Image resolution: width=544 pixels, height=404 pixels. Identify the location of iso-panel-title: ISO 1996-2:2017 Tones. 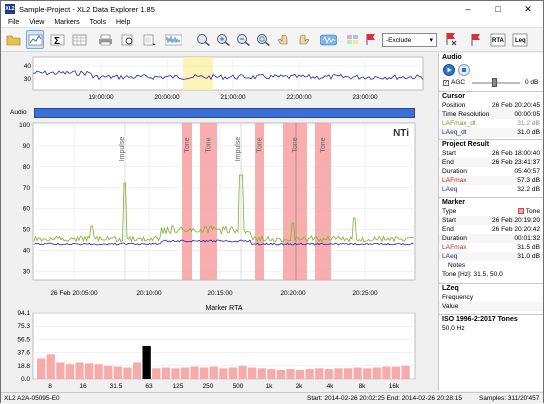
(491, 319).